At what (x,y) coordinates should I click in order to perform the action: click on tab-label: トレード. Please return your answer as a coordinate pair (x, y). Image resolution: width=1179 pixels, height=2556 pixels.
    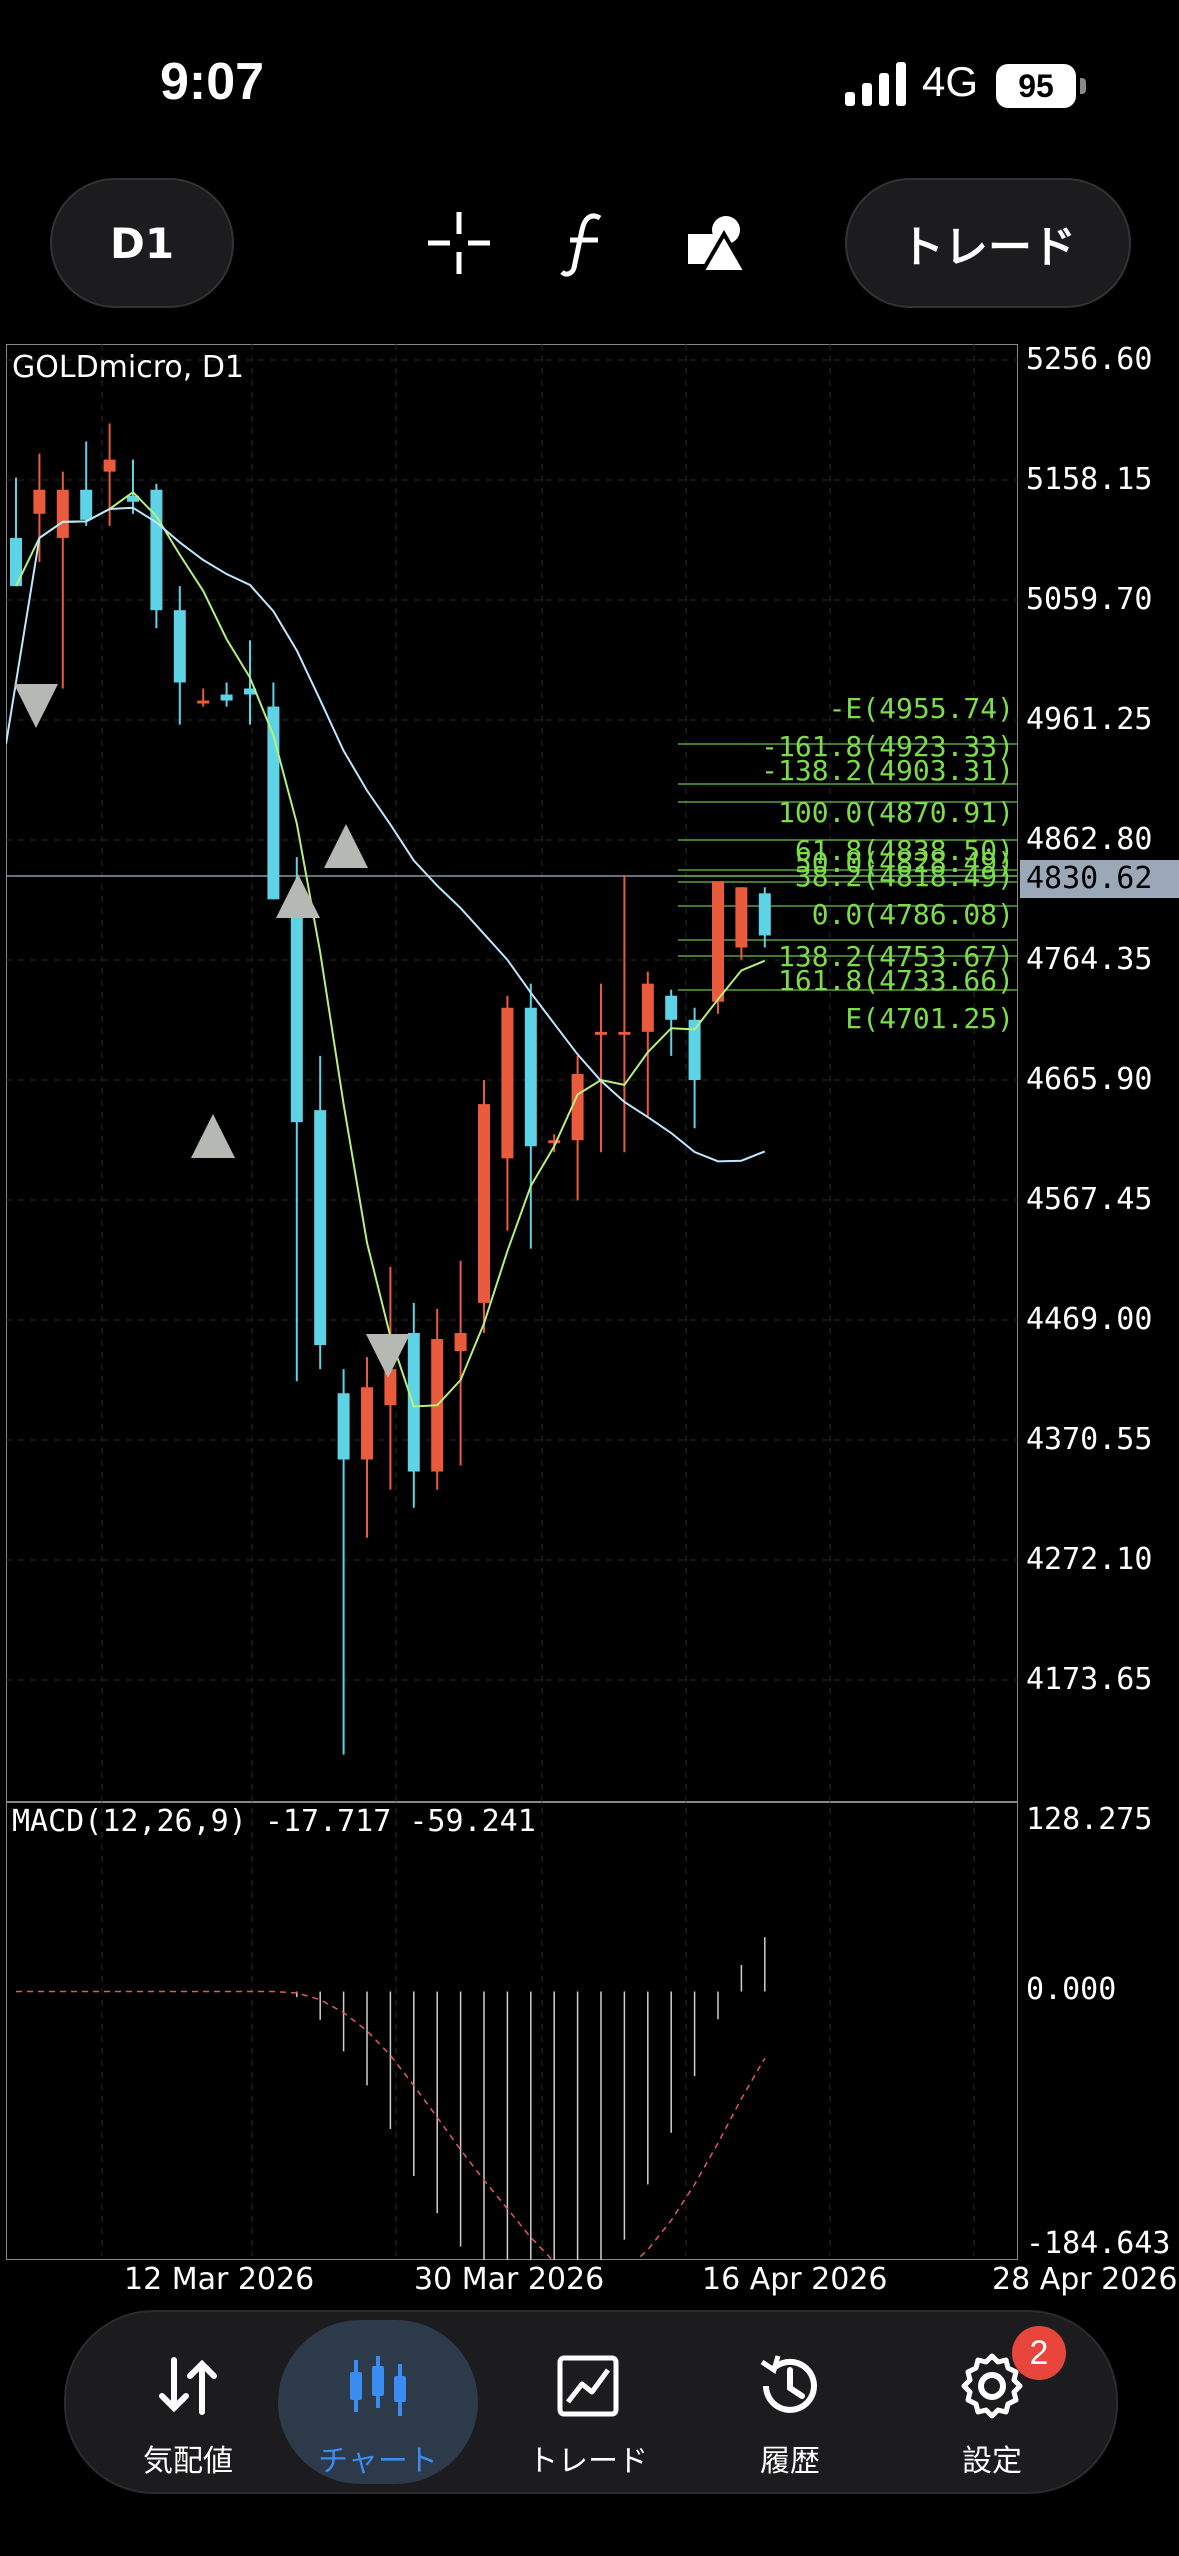
    Looking at the image, I should click on (588, 2461).